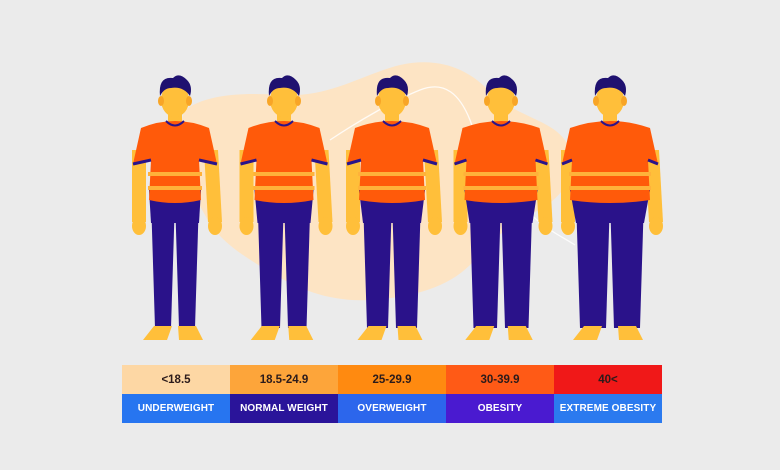  I want to click on bmi-category-cell: OBESITY, so click(500, 408).